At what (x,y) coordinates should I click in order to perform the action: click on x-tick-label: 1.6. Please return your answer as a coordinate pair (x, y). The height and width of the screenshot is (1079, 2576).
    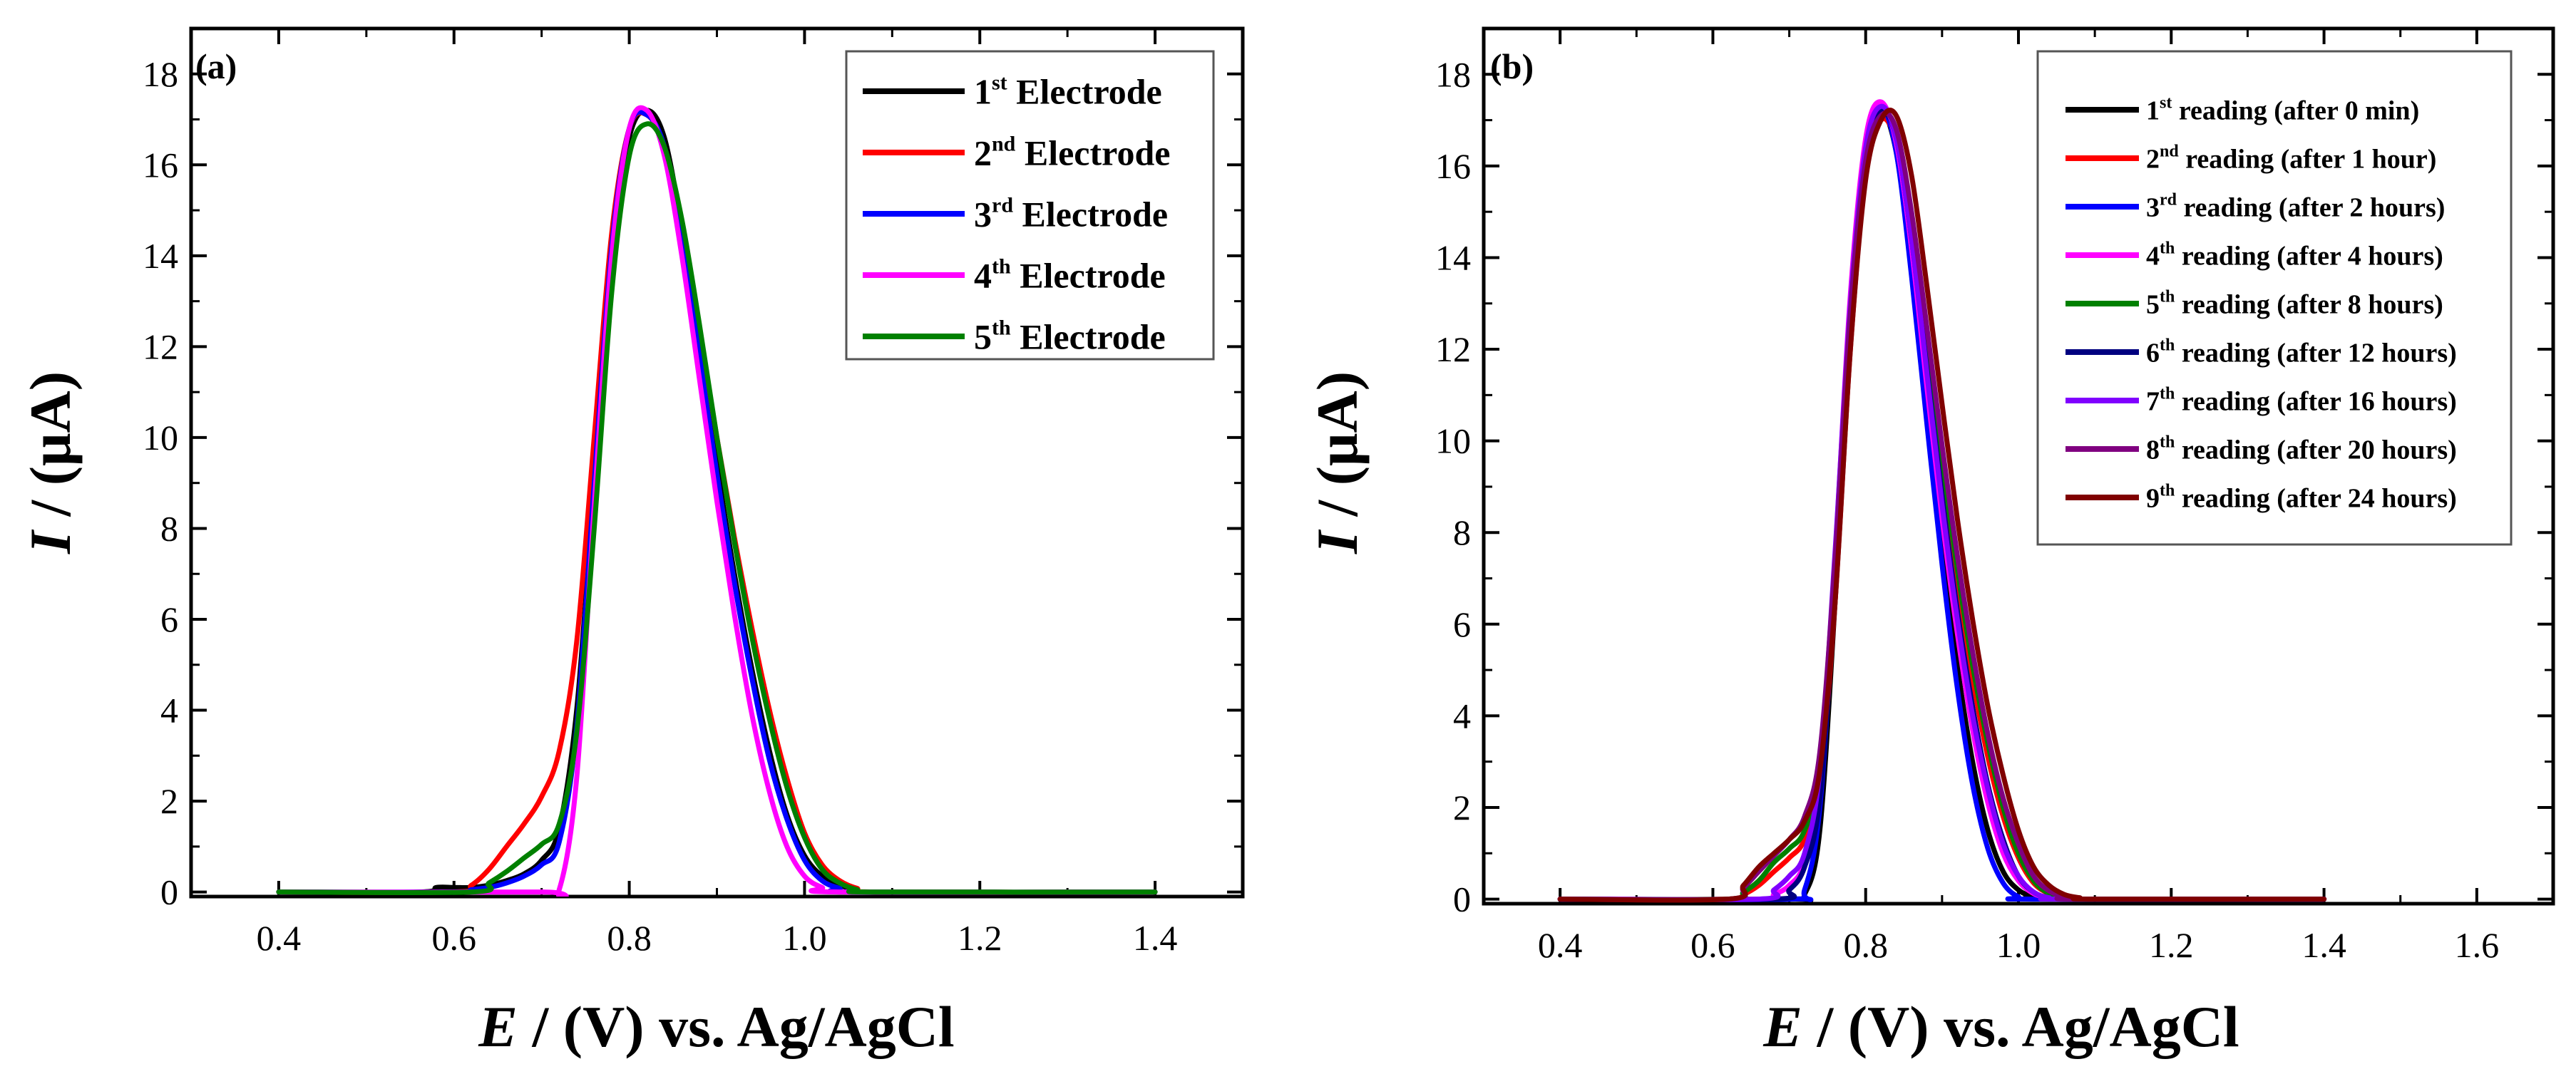
    Looking at the image, I should click on (2477, 945).